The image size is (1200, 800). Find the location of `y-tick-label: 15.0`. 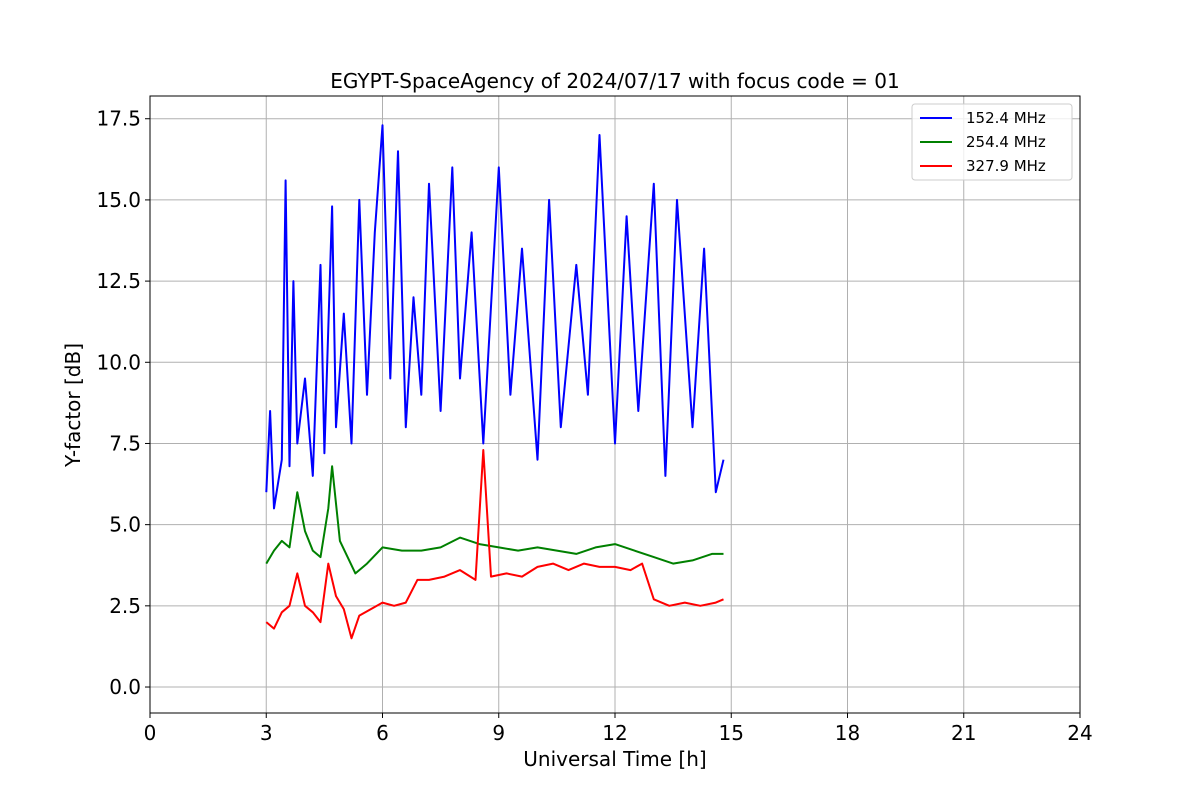

y-tick-label: 15.0 is located at coordinates (118, 200).